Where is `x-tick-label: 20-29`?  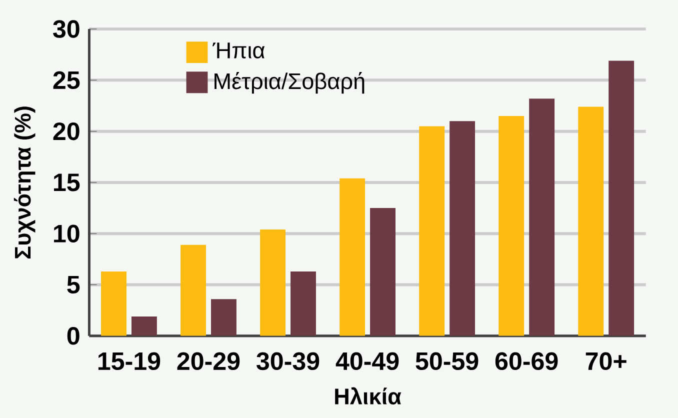
x-tick-label: 20-29 is located at coordinates (208, 361).